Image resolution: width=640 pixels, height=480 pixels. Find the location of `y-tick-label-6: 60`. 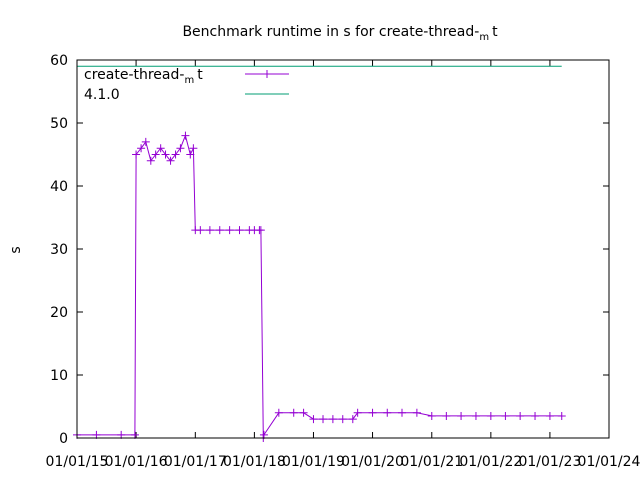

y-tick-label-6: 60 is located at coordinates (59, 61).